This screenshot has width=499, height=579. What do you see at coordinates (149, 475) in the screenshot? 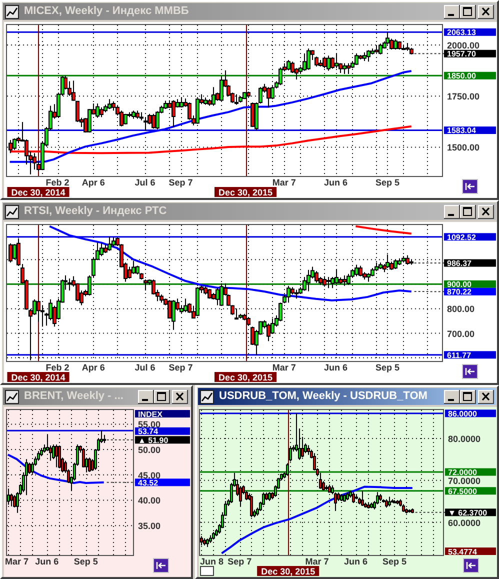
I see `y-tick-label: 45.00` at bounding box center [149, 475].